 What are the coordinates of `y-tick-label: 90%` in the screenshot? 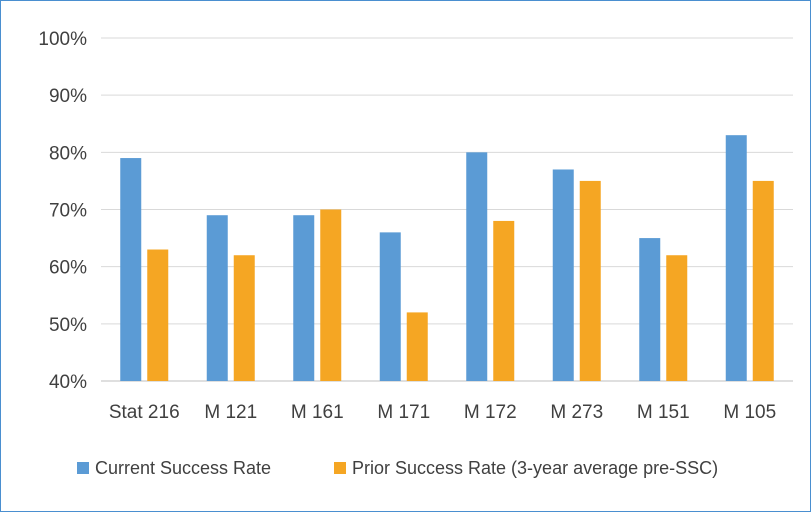 It's located at (68, 96).